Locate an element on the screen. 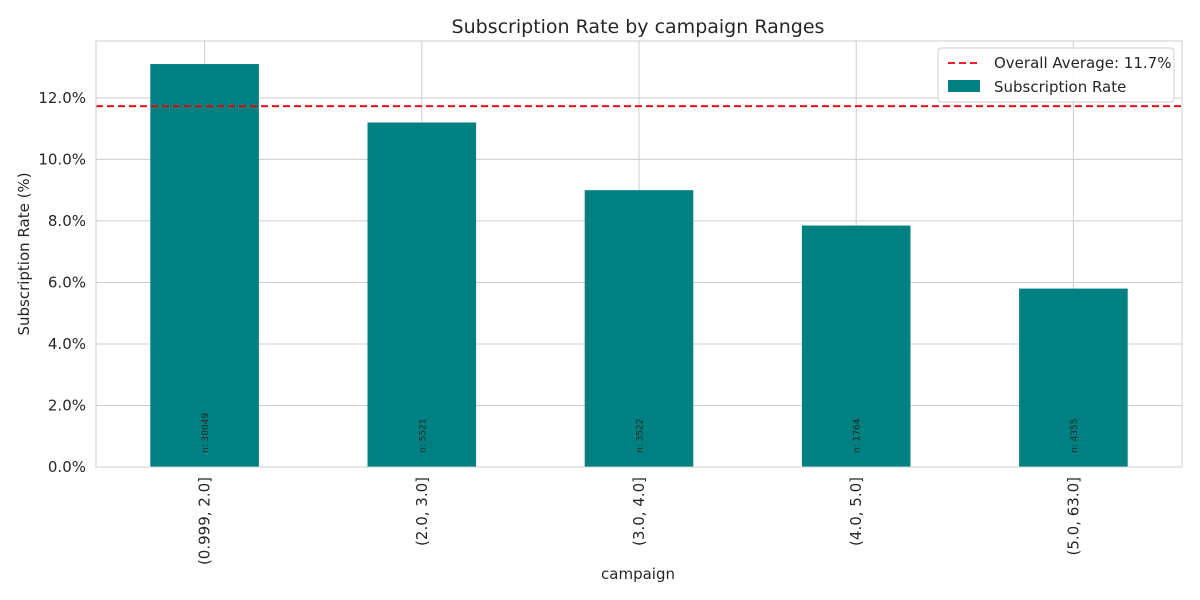 This screenshot has width=1200, height=600. y-tick-label: 4.0% is located at coordinates (67, 344).